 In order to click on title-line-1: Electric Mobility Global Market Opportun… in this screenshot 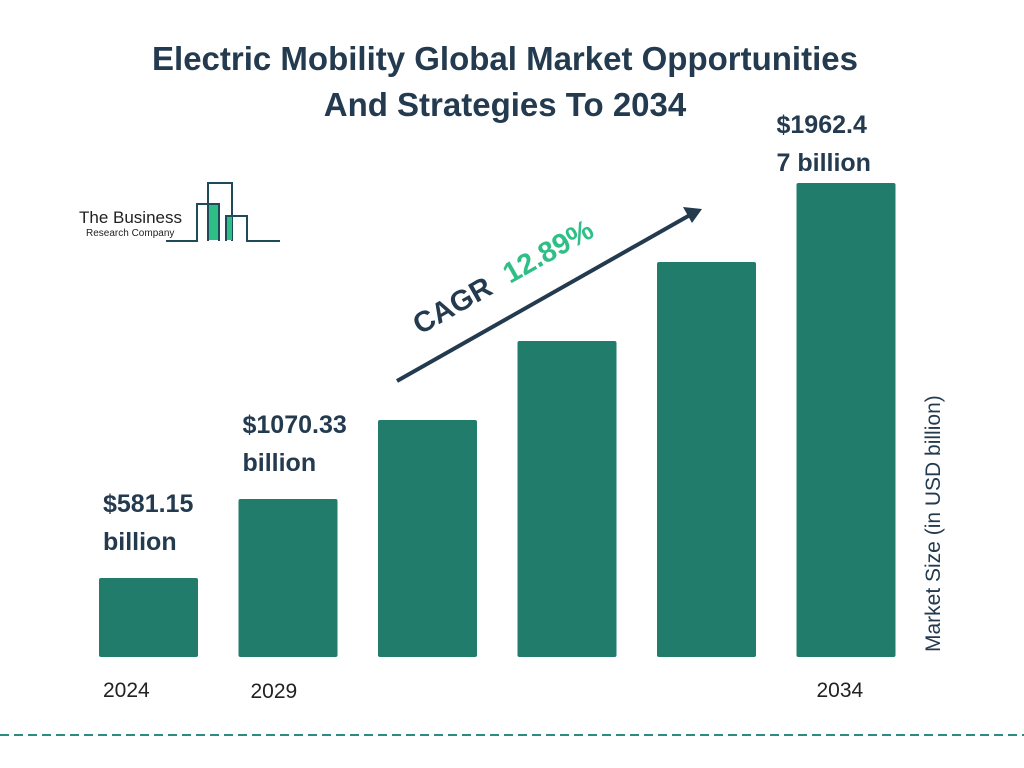, I will do `click(505, 58)`.